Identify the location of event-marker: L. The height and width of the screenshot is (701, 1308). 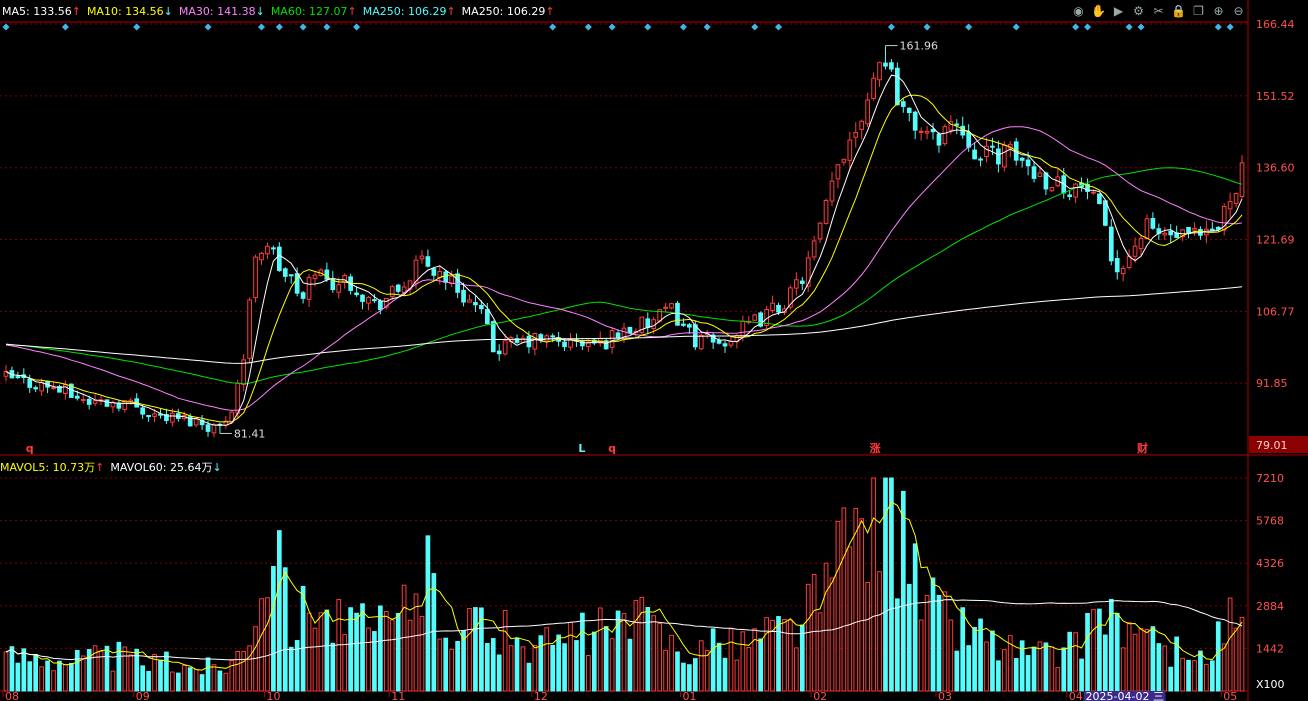
(581, 448).